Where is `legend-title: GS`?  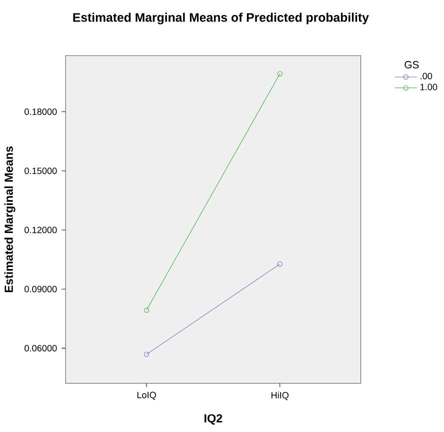 legend-title: GS is located at coordinates (411, 64).